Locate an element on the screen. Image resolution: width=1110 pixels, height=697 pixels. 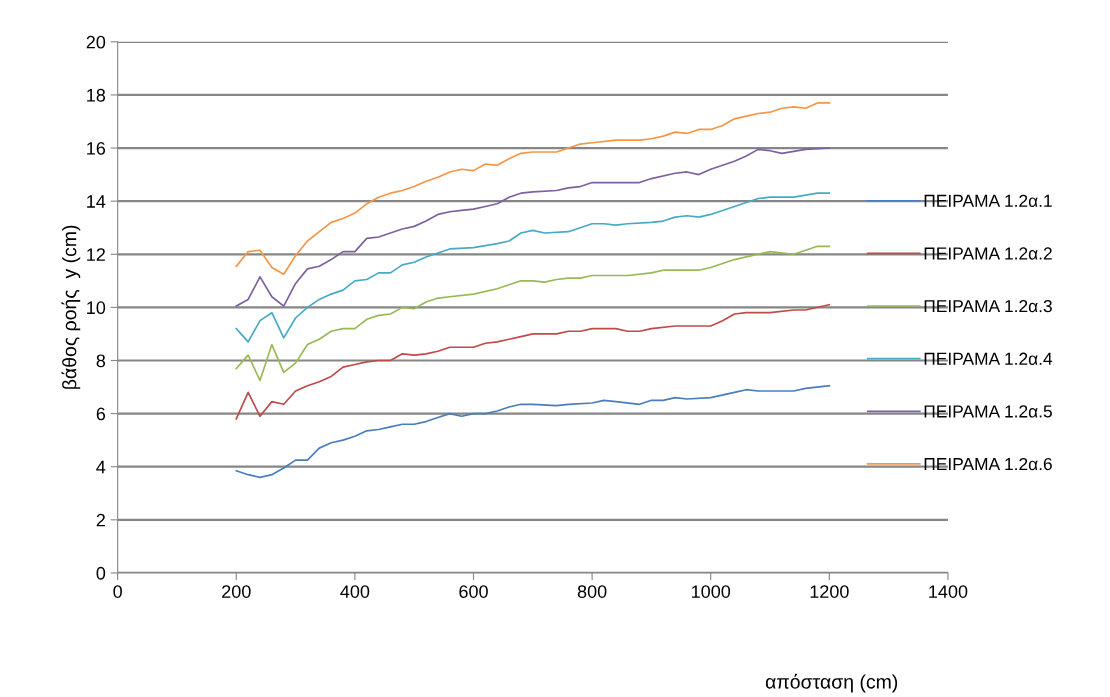
y-tick-label: 0 is located at coordinates (101, 573).